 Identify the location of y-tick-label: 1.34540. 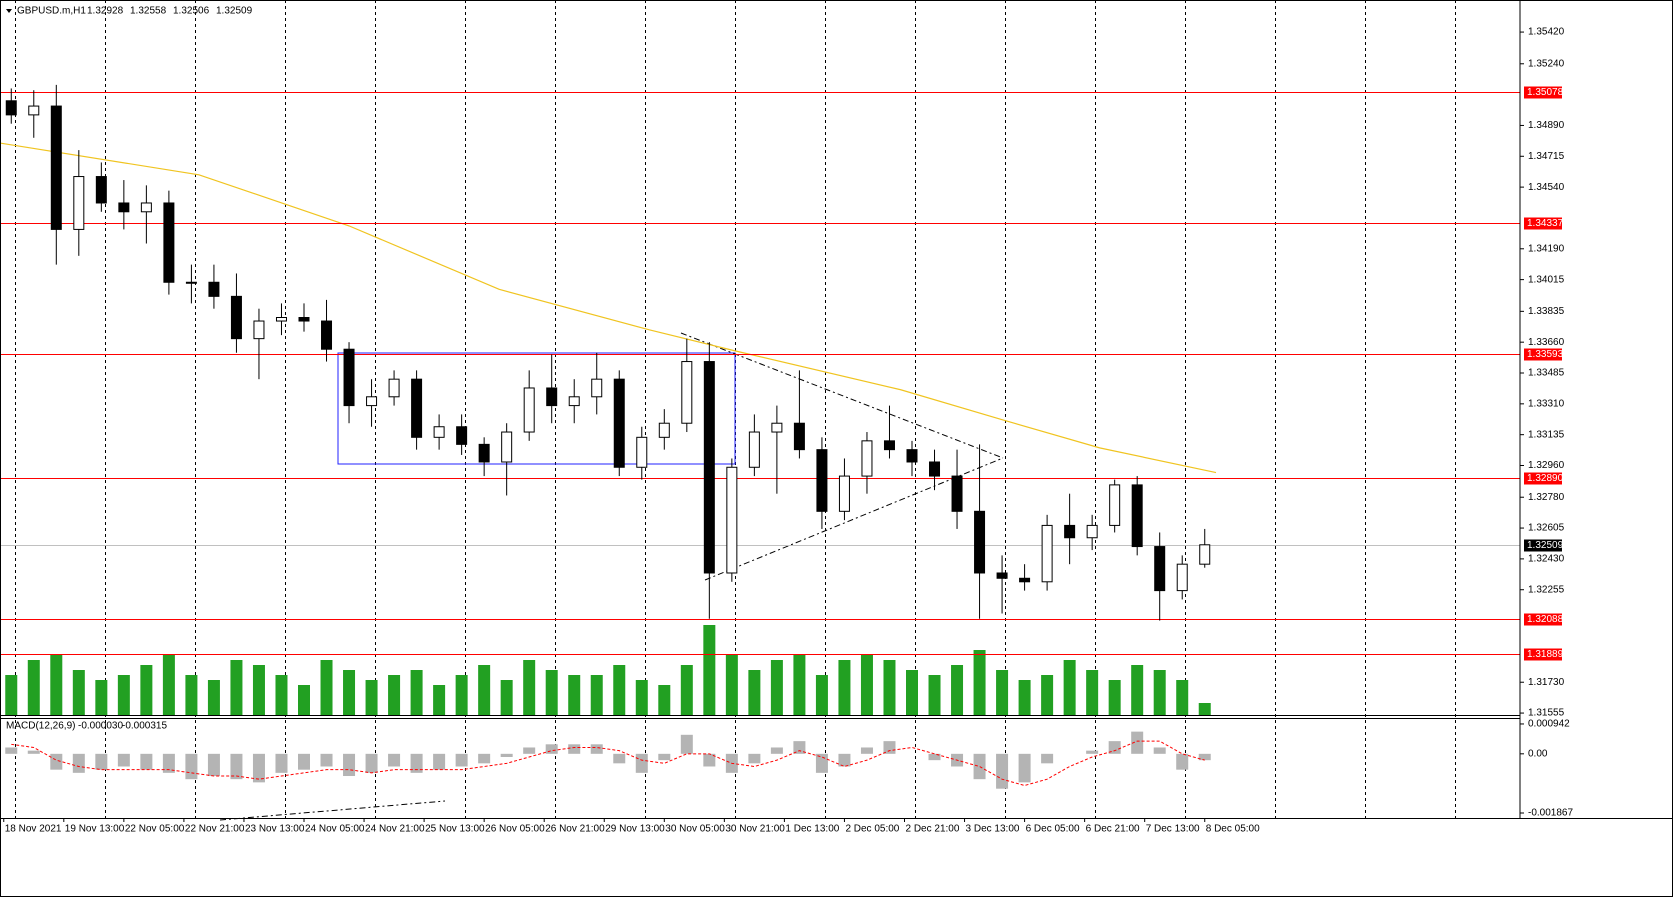
(1546, 187).